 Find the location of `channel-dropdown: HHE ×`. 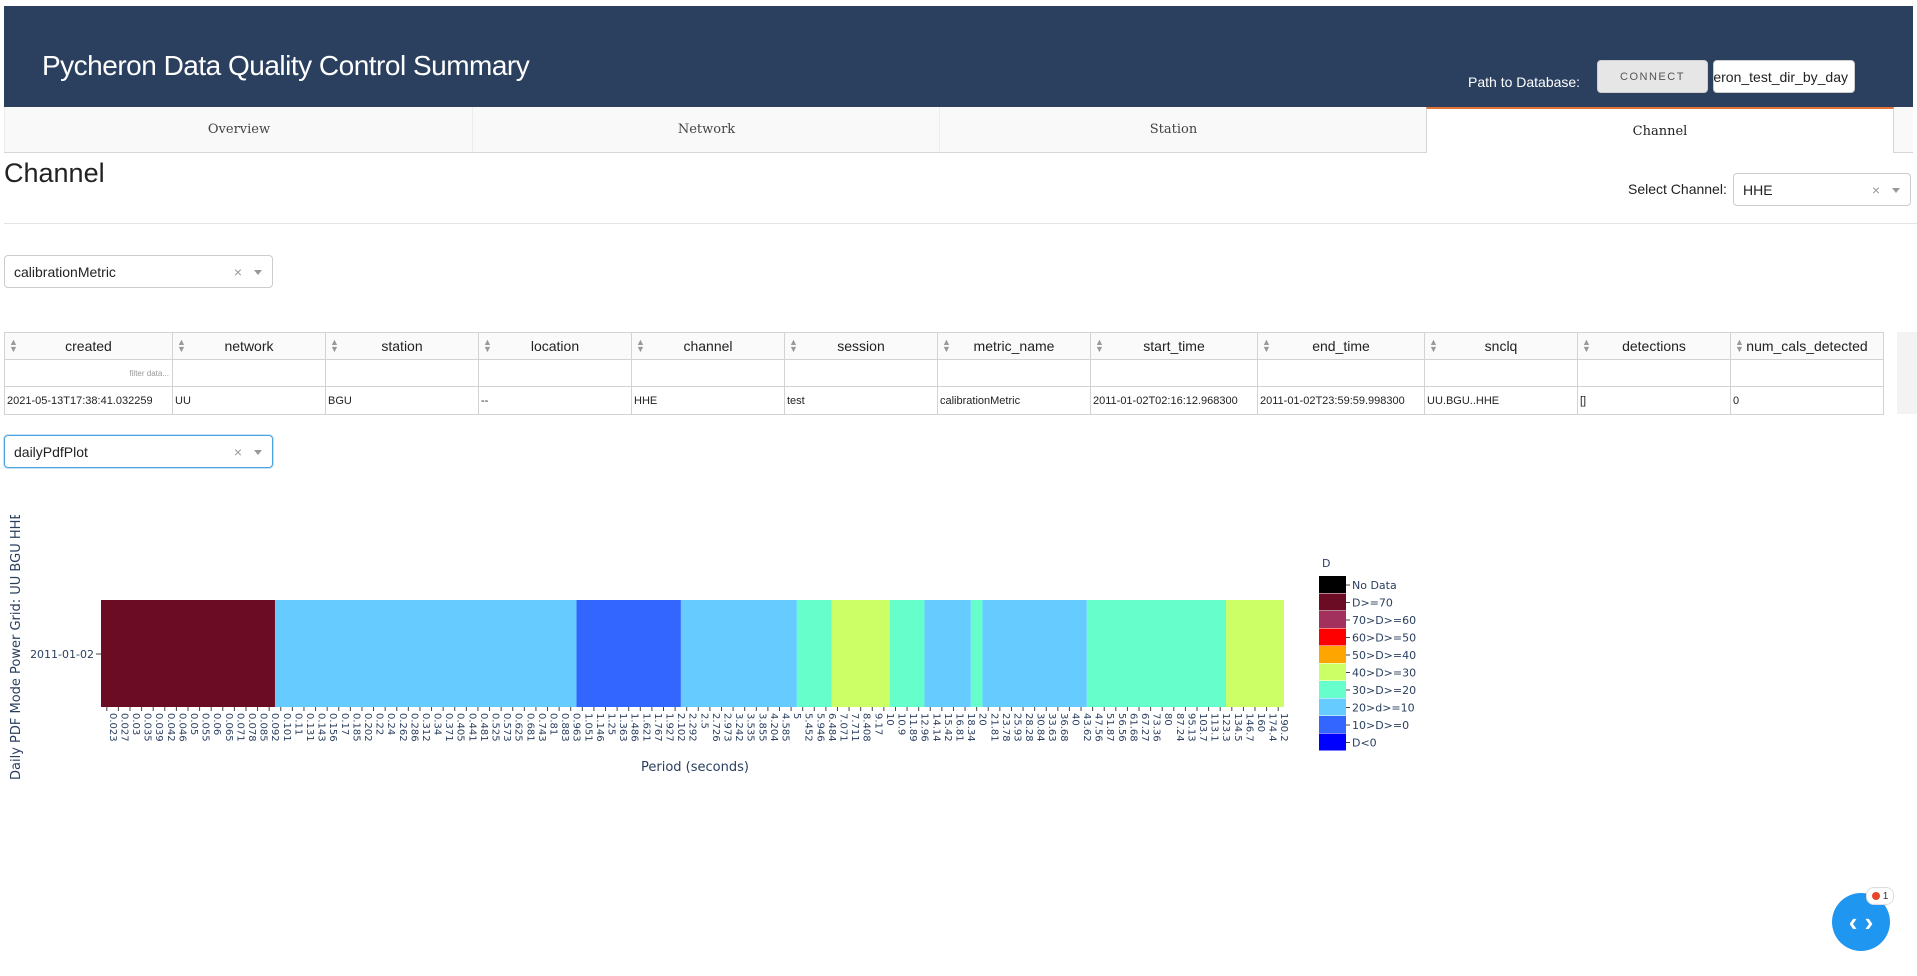

channel-dropdown: HHE × is located at coordinates (1822, 189).